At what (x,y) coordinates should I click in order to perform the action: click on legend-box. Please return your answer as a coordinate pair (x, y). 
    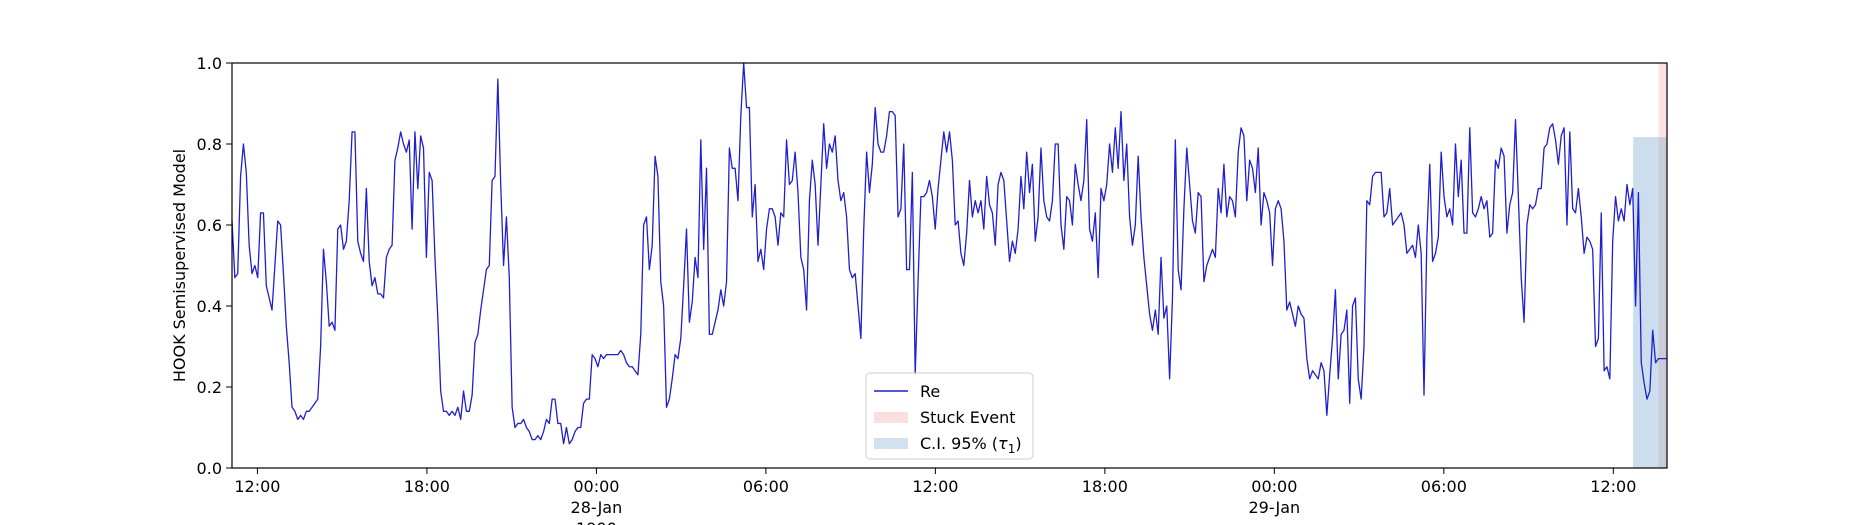
    Looking at the image, I should click on (949, 416).